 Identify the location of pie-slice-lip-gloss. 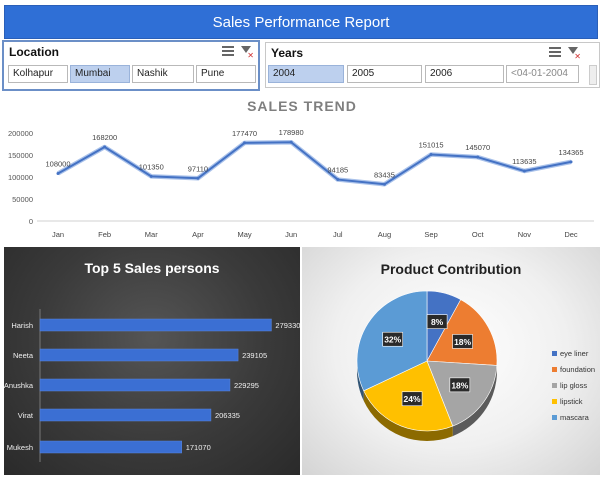
(462, 393).